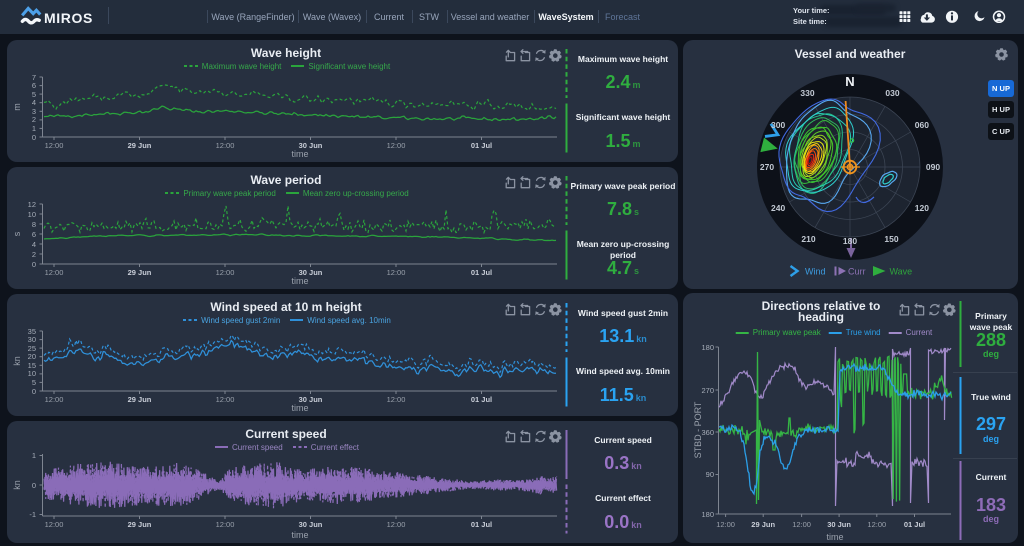 This screenshot has width=1024, height=546. Describe the element at coordinates (901, 271) in the screenshot. I see `svg-text: Wave` at that location.